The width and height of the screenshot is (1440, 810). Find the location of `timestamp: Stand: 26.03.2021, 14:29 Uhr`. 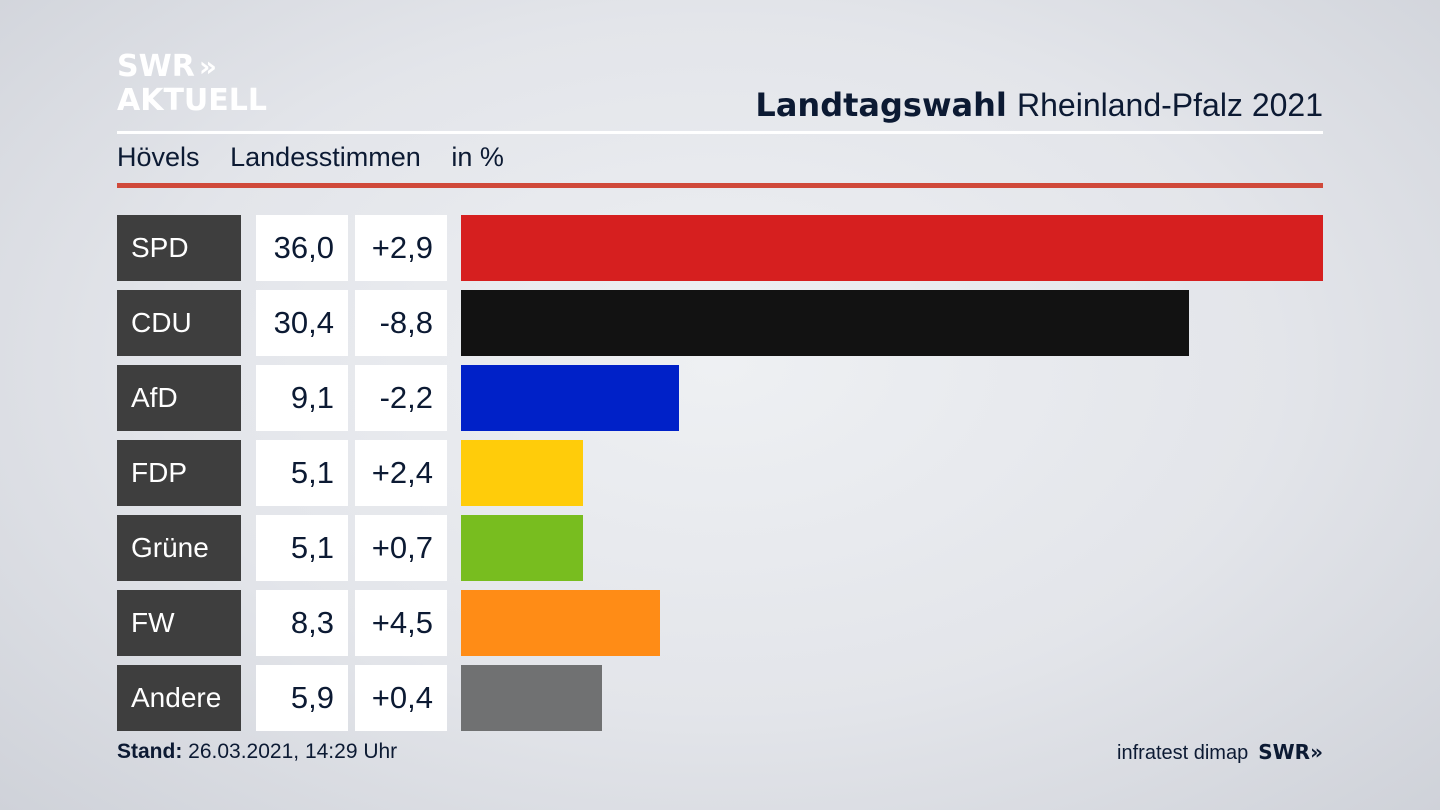

timestamp: Stand: 26.03.2021, 14:29 Uhr is located at coordinates (257, 752).